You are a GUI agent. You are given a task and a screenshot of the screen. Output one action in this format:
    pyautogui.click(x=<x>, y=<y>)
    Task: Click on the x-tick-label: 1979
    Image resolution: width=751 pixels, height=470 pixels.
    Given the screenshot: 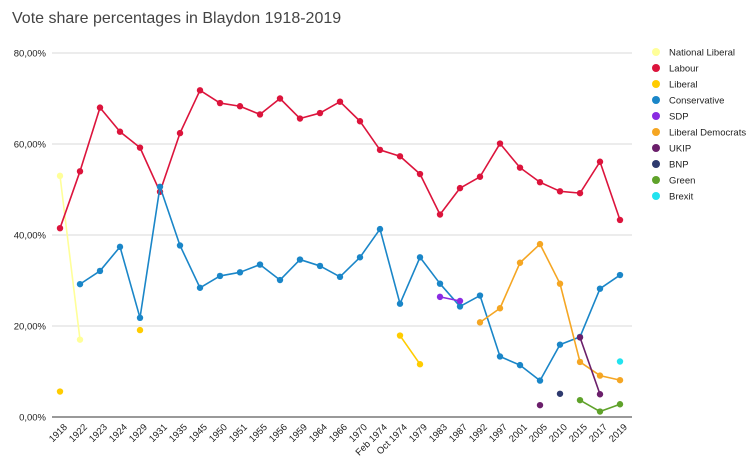 What is the action you would take?
    pyautogui.click(x=418, y=433)
    